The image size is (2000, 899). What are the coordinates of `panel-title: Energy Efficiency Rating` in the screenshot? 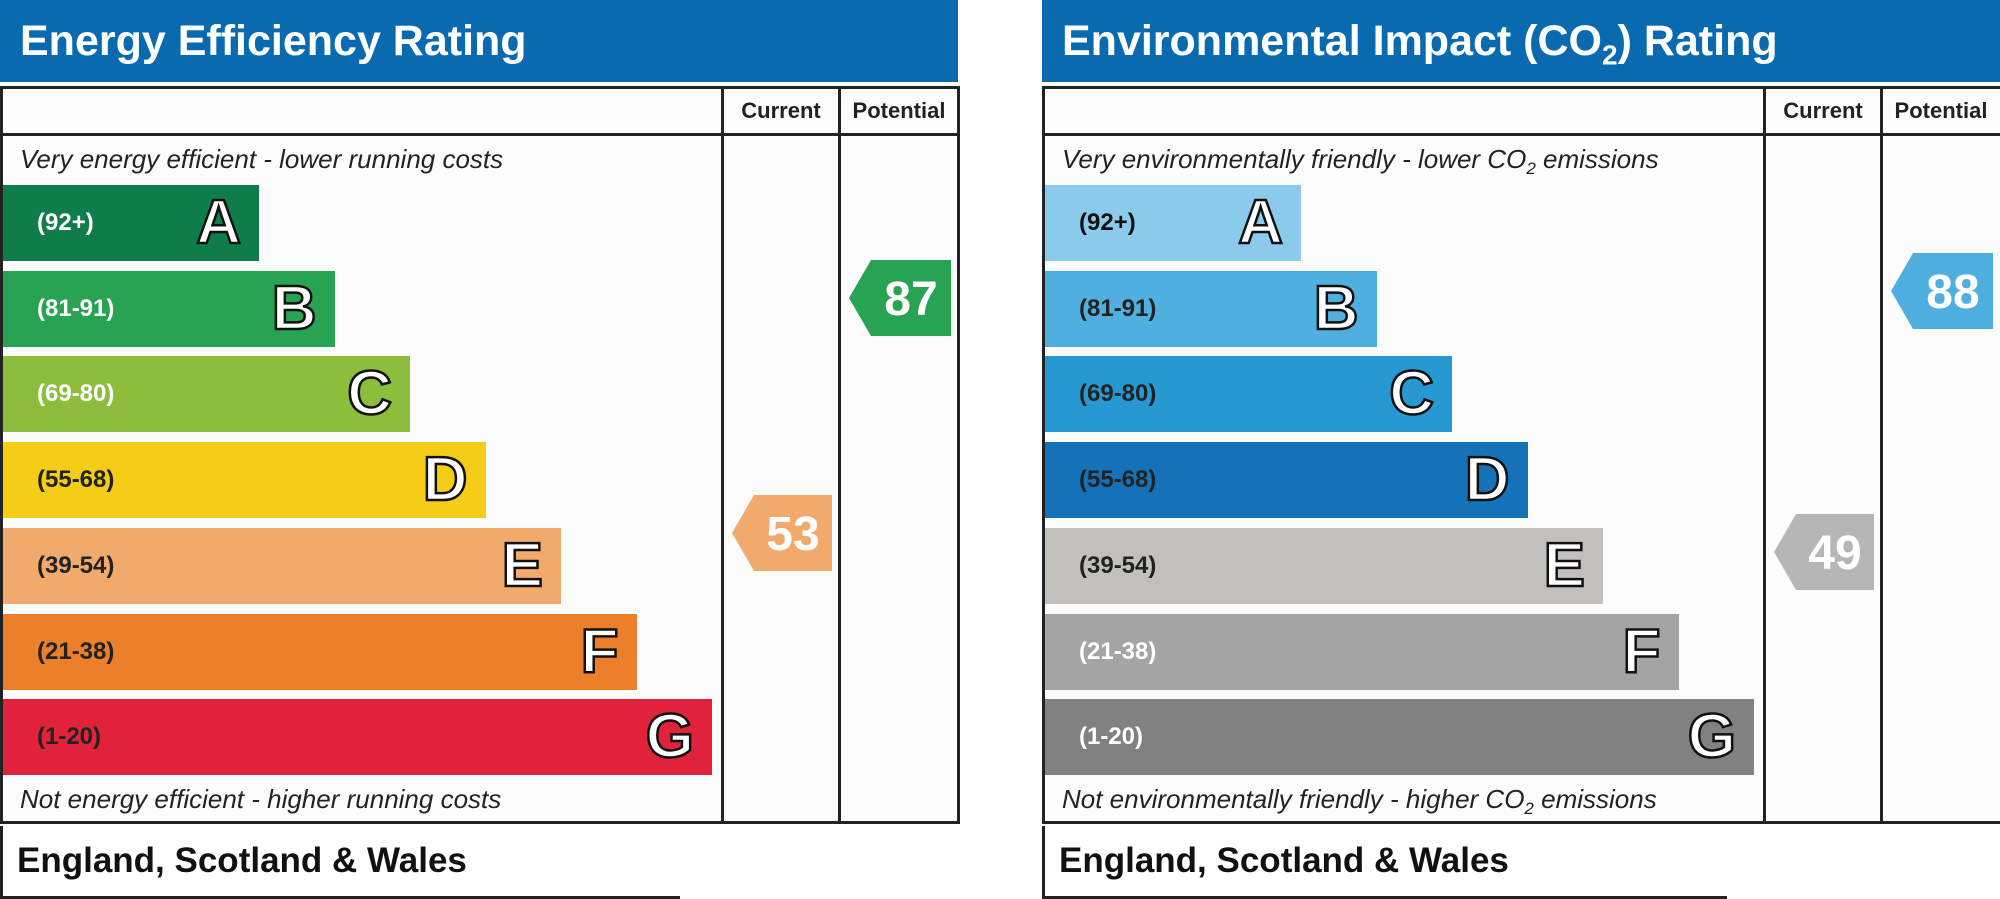 It's located at (479, 41).